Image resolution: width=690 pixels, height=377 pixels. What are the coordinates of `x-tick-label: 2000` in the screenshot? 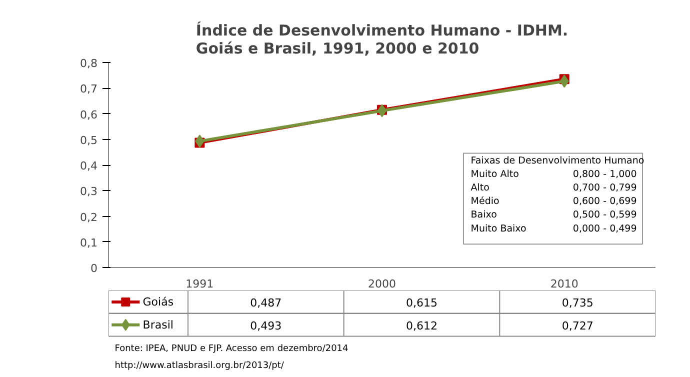 It's located at (382, 284).